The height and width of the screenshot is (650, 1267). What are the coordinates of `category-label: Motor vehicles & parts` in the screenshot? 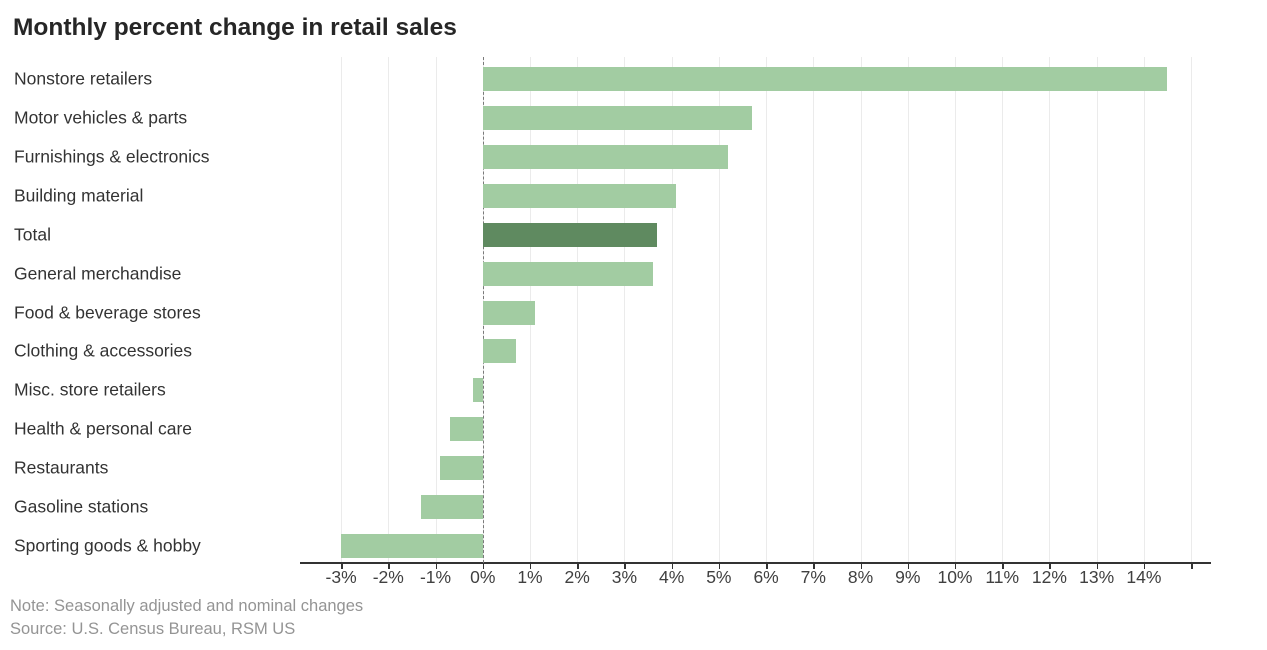 It's located at (101, 117).